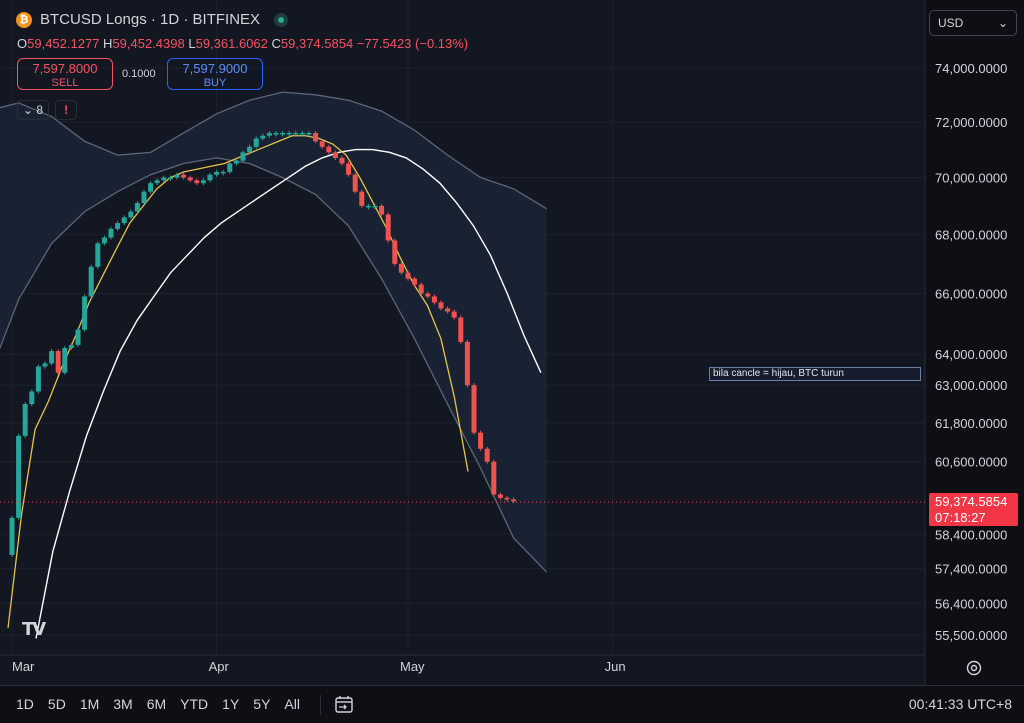  What do you see at coordinates (412, 43) in the screenshot?
I see `change-value: −77.5423 (−0.13%)` at bounding box center [412, 43].